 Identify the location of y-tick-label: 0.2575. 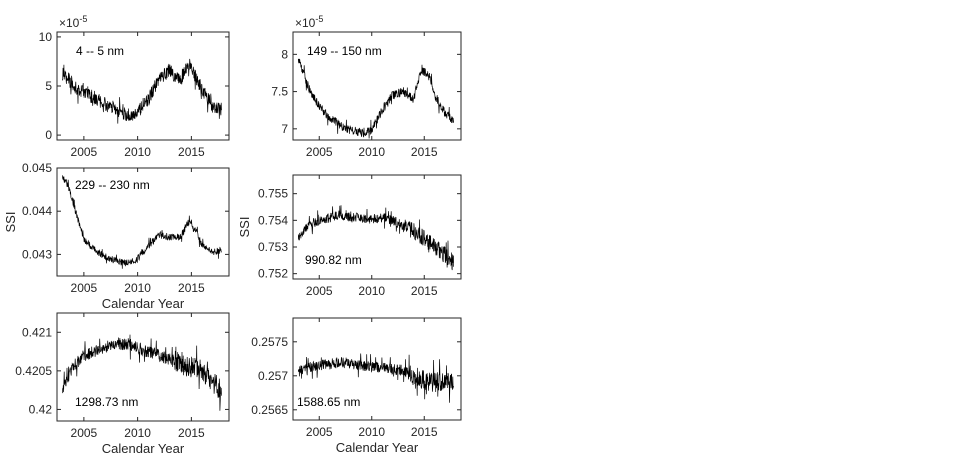
(269, 342).